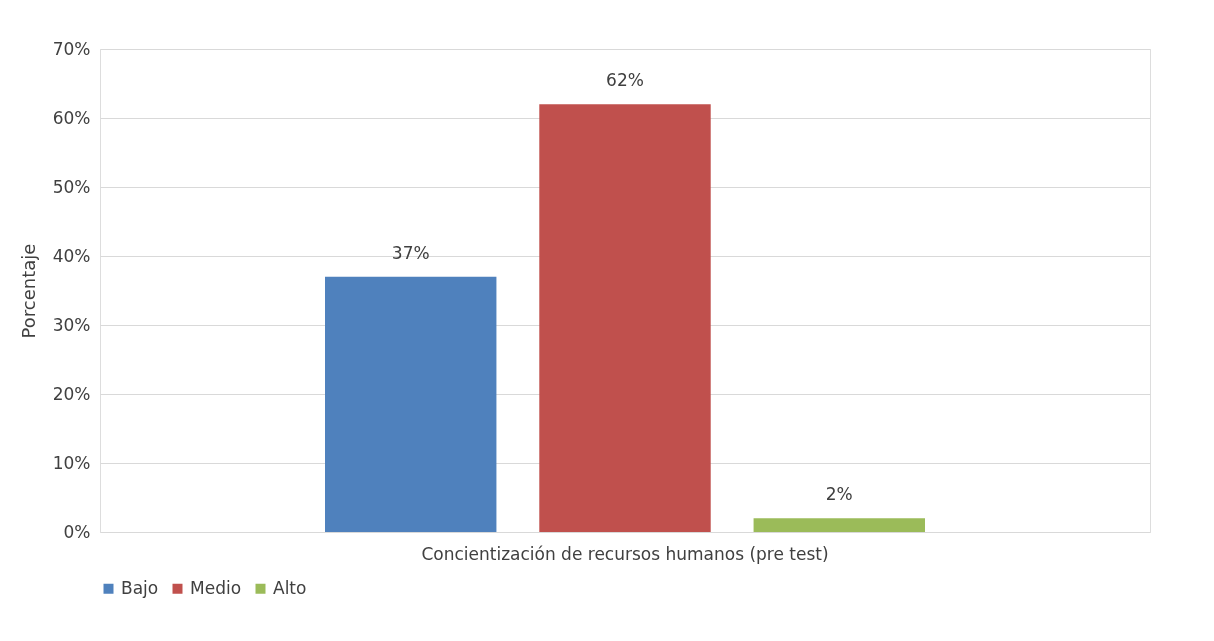 This screenshot has width=1214, height=641. What do you see at coordinates (839, 494) in the screenshot?
I see `data-label: 2%` at bounding box center [839, 494].